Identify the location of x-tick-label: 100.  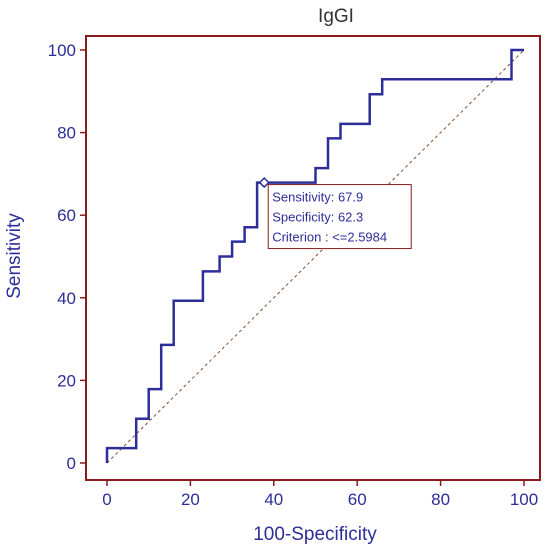
(524, 499).